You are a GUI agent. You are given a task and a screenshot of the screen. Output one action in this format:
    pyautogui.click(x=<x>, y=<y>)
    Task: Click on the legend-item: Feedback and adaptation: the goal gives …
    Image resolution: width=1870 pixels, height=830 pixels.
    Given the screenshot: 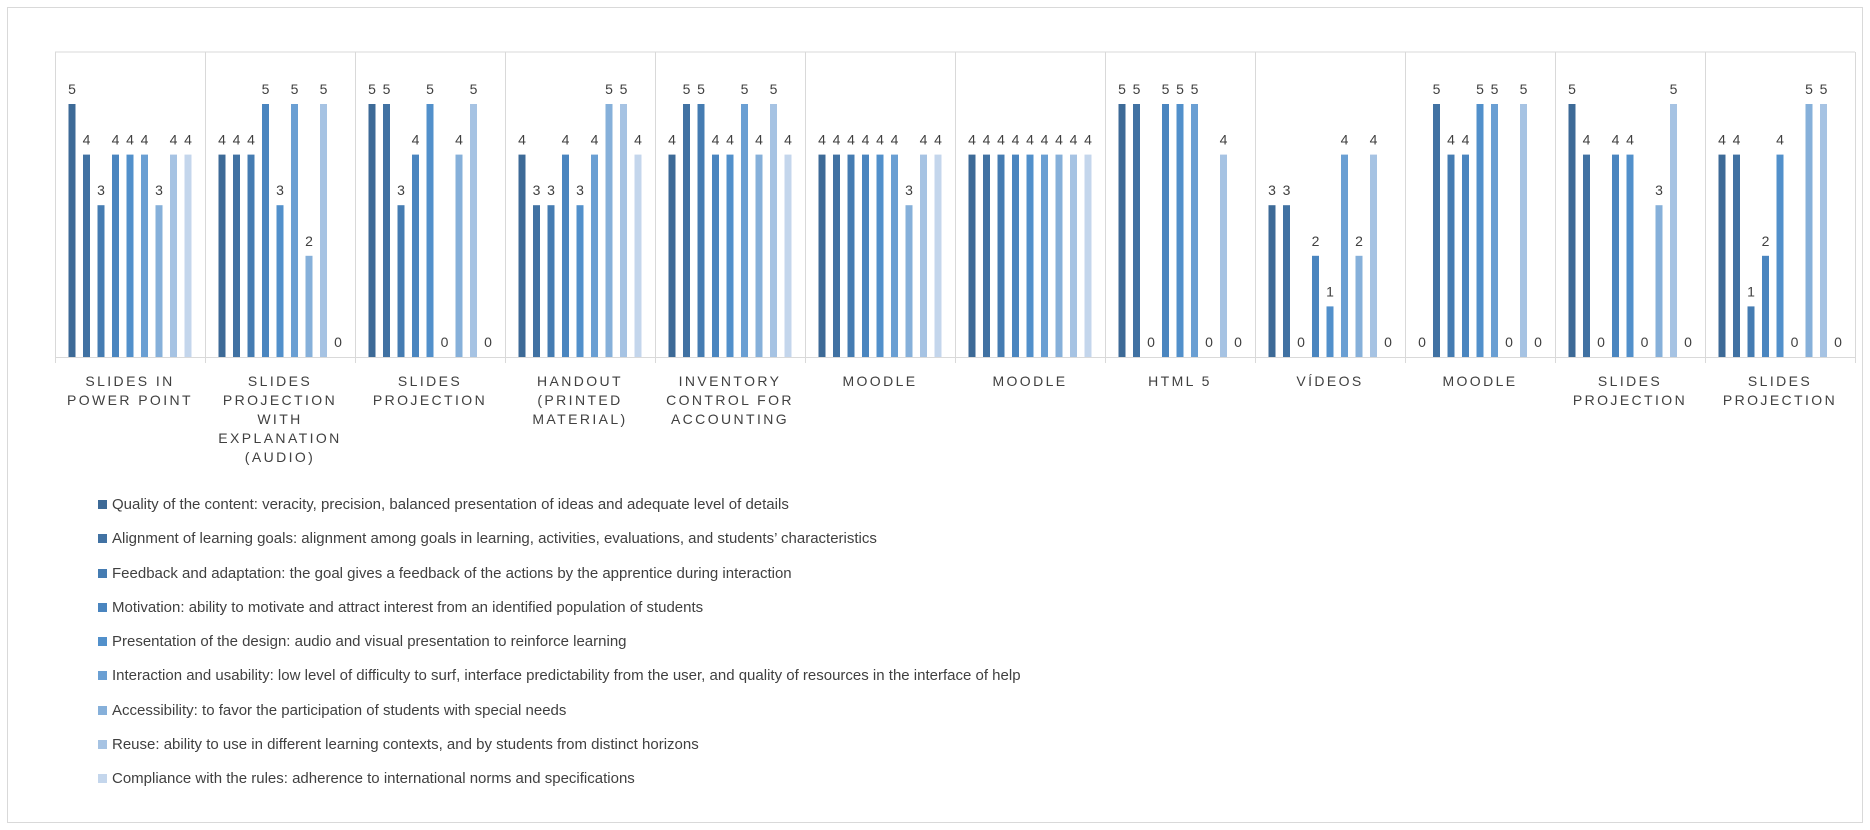 What is the action you would take?
    pyautogui.click(x=559, y=573)
    